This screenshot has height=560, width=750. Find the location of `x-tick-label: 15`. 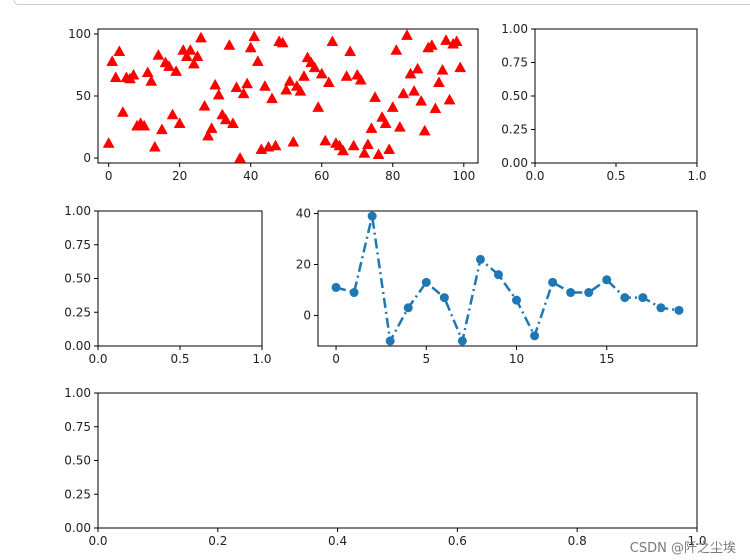

x-tick-label: 15 is located at coordinates (606, 359).